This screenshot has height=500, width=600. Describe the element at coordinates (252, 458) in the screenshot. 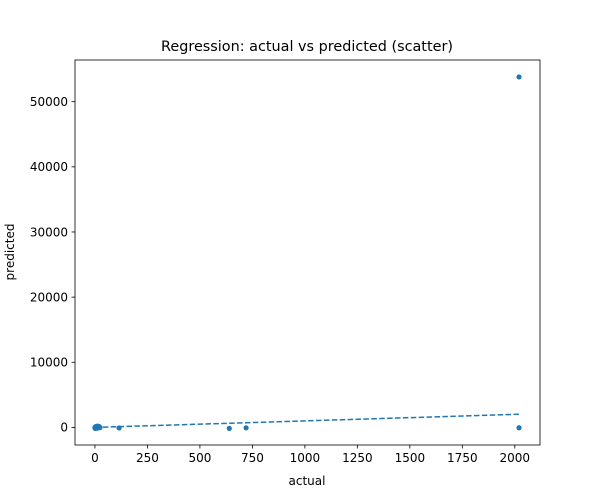

I see `x-tick-label: 750` at that location.